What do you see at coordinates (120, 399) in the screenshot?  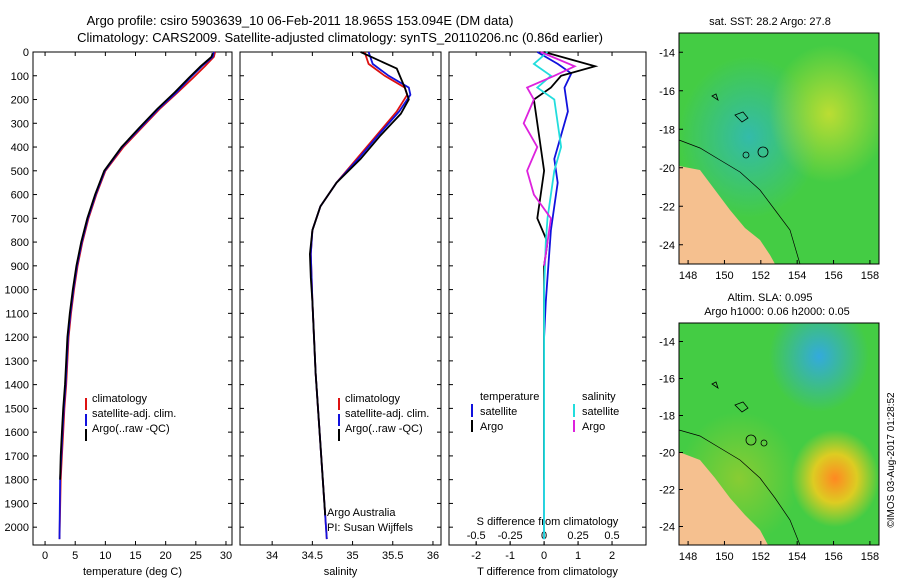 I see `legend-climatology: climatology` at bounding box center [120, 399].